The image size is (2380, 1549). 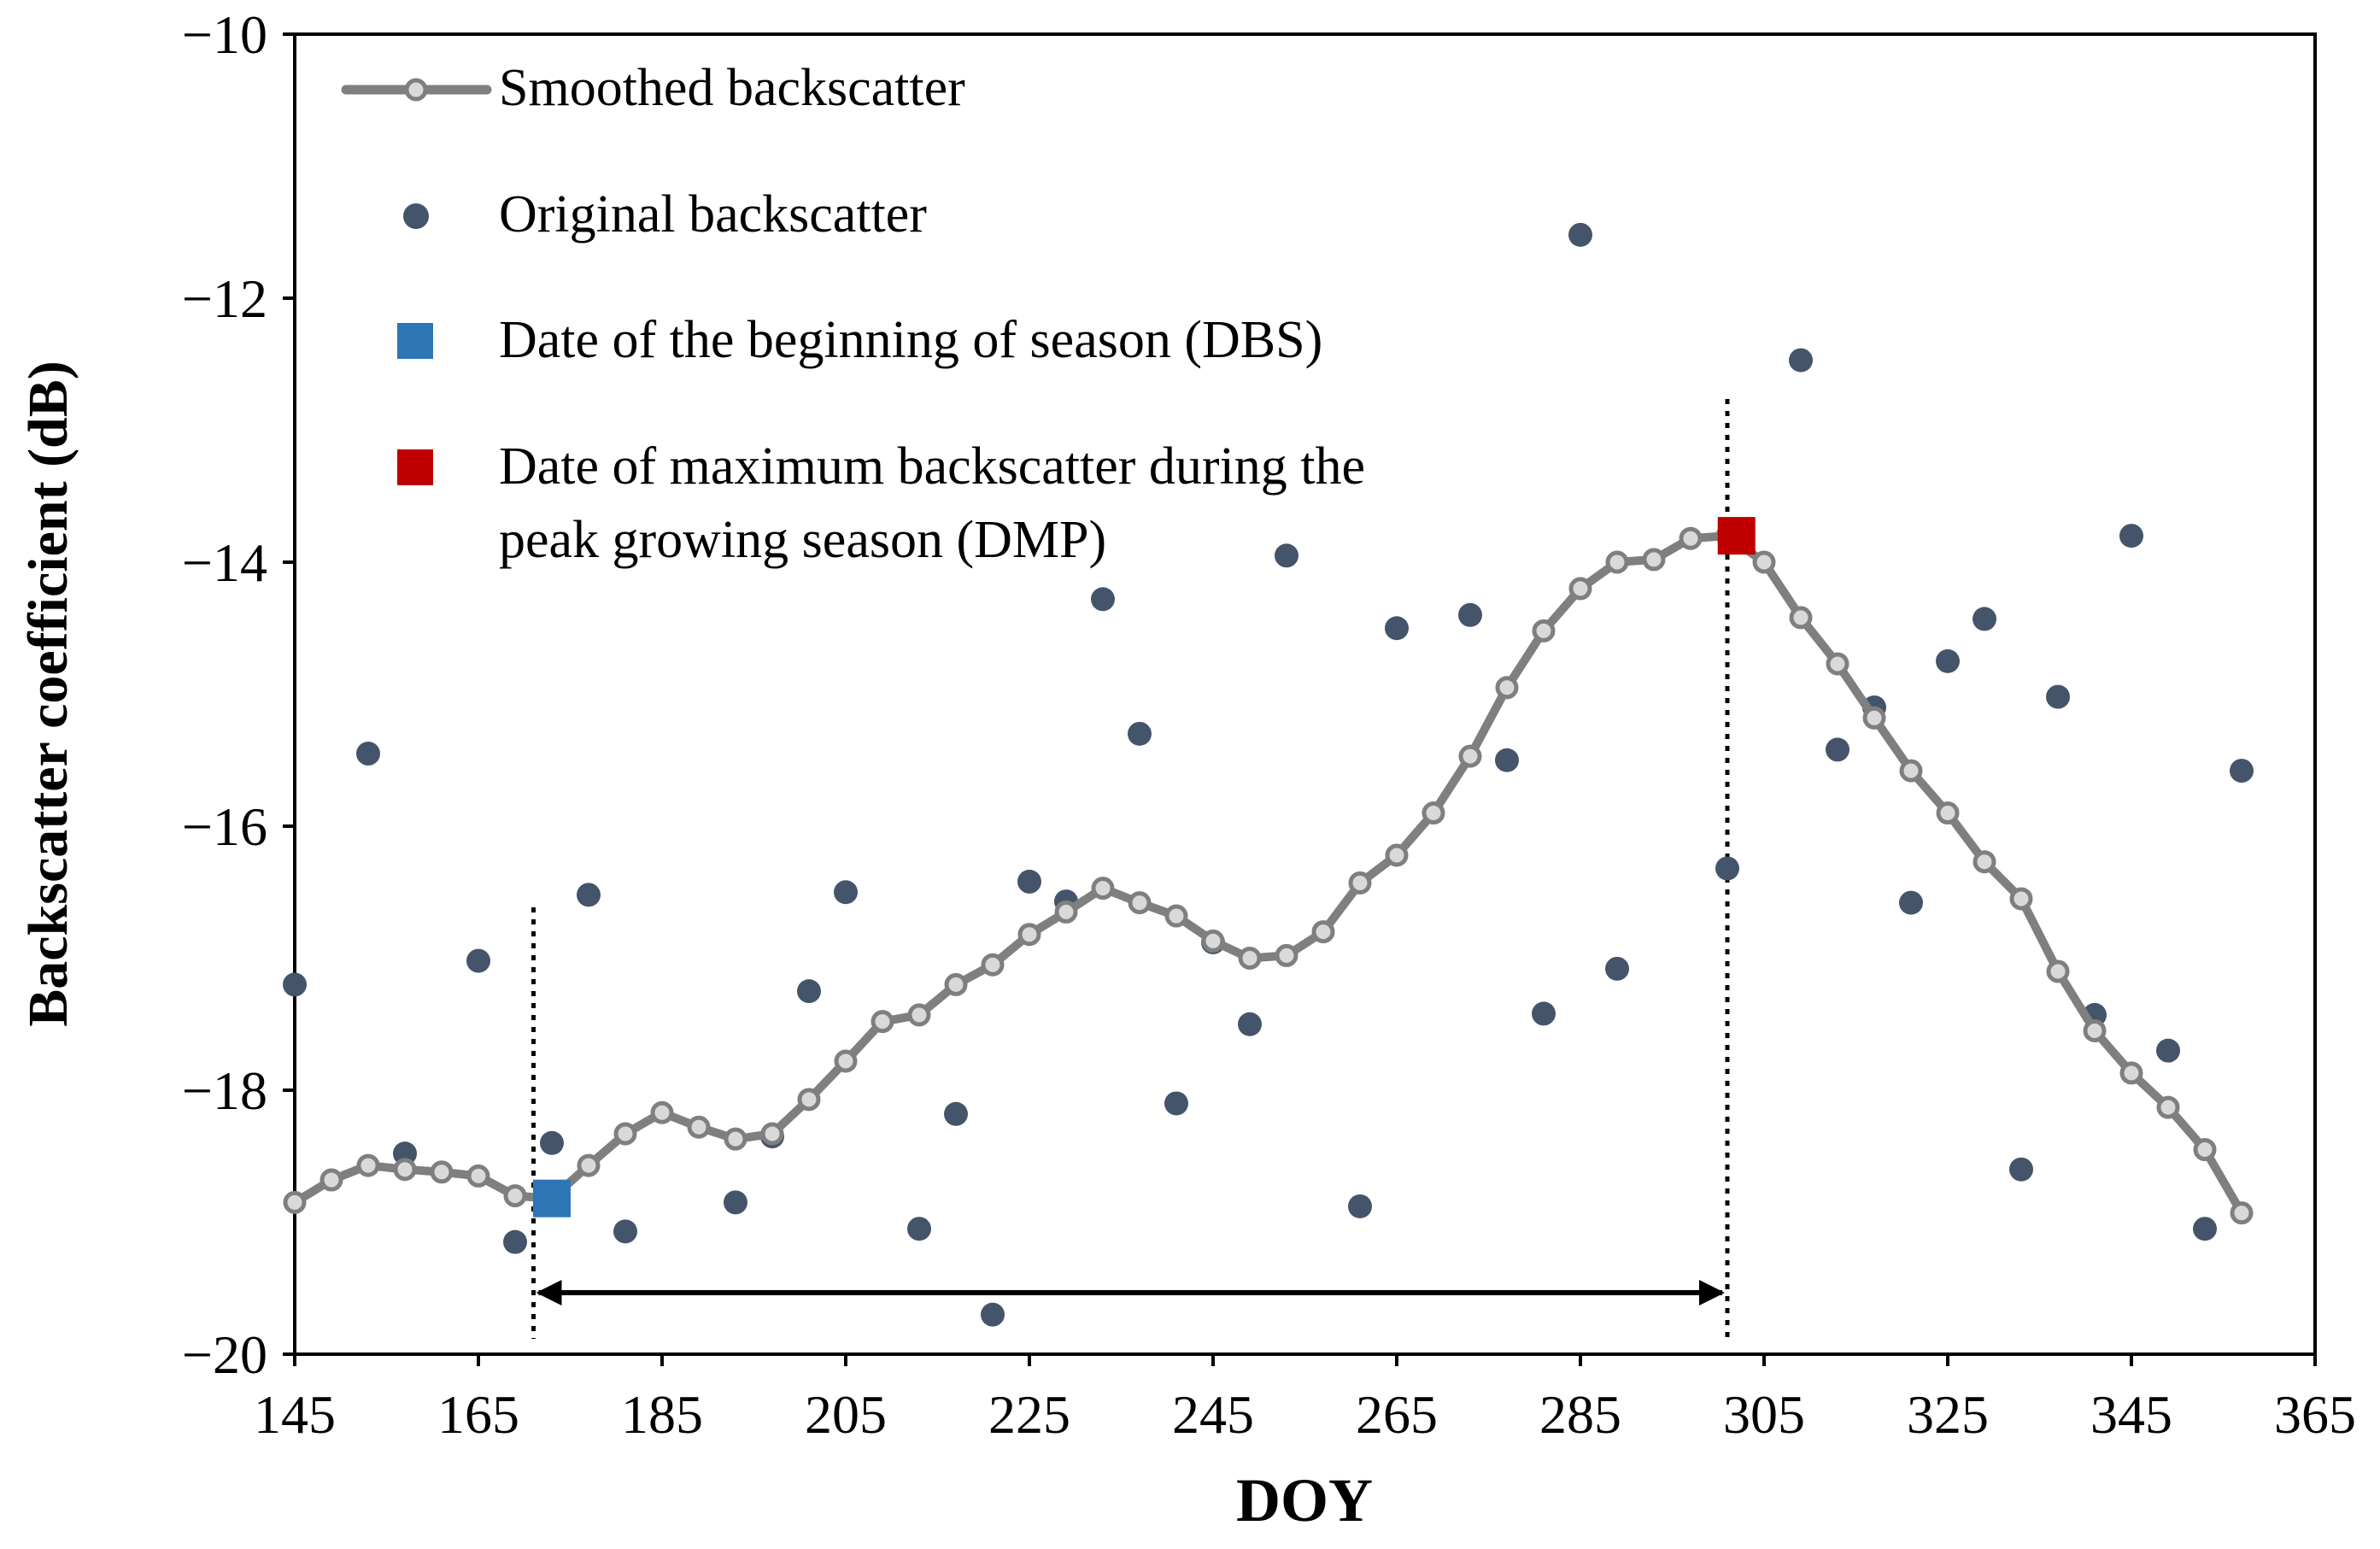 I want to click on legend-dmp-marker, so click(x=415, y=467).